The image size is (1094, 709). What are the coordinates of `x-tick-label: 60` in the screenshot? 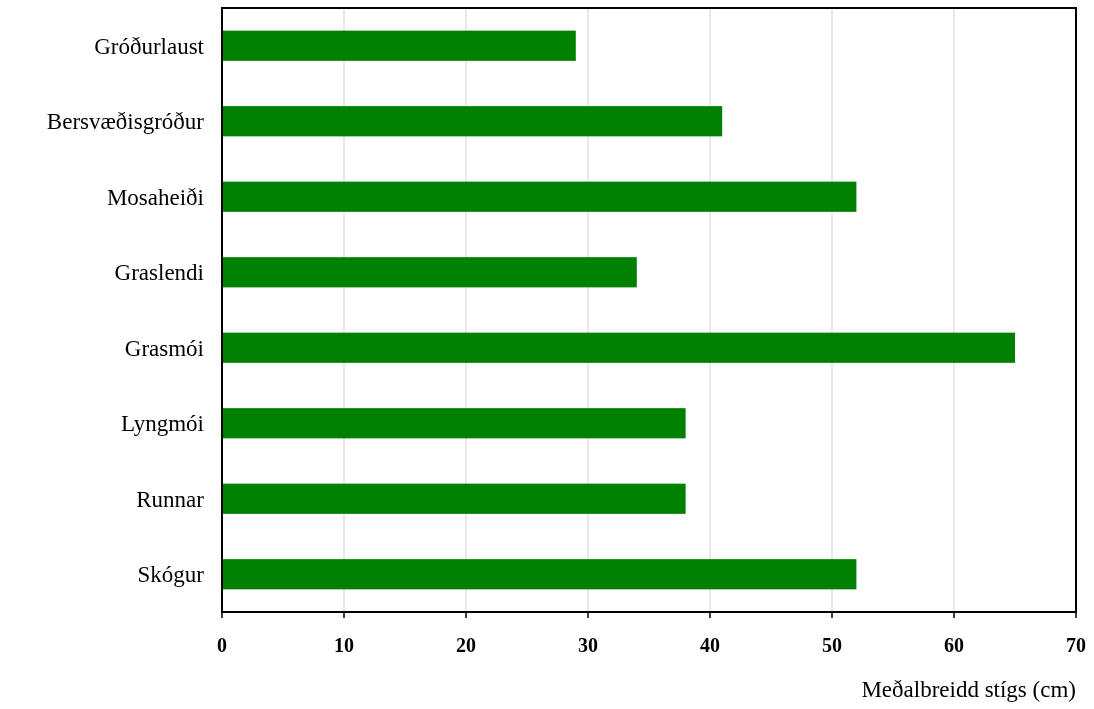 It's located at (954, 645).